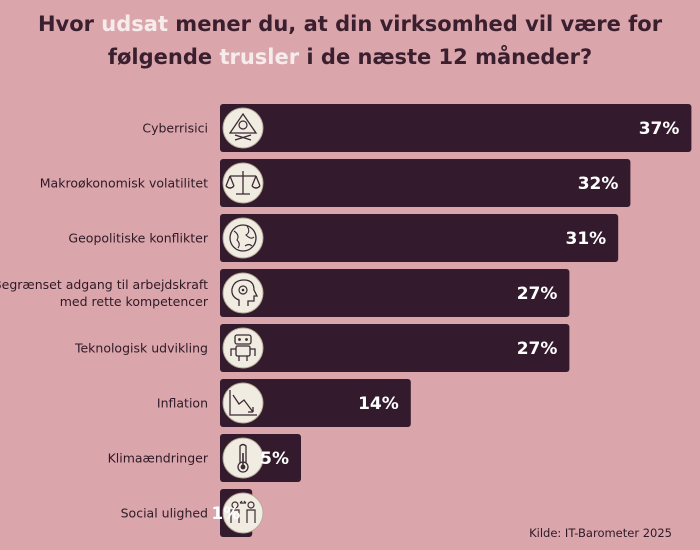 This screenshot has width=700, height=550. What do you see at coordinates (243, 458) in the screenshot?
I see `thermometer-icon` at bounding box center [243, 458].